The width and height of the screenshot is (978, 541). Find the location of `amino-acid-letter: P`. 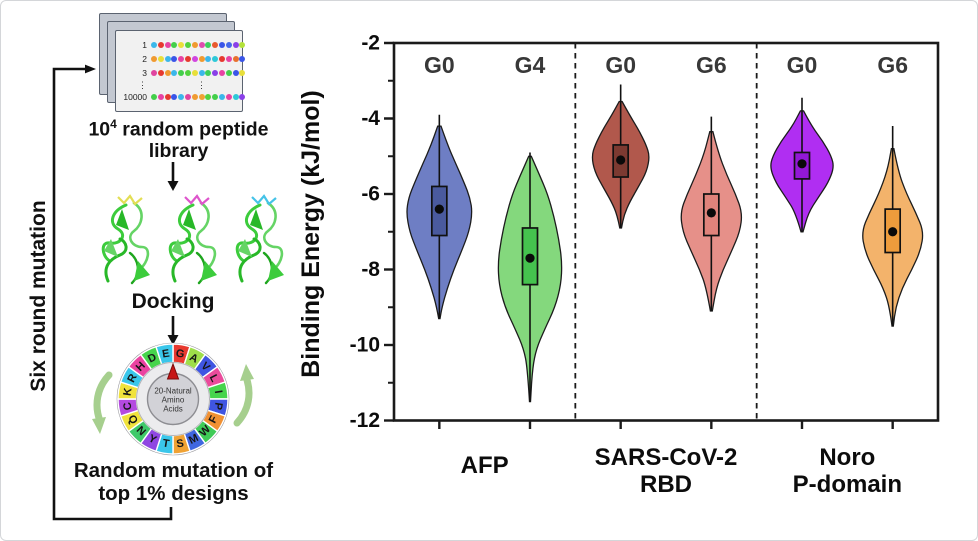

amino-acid-letter: P is located at coordinates (217, 406).